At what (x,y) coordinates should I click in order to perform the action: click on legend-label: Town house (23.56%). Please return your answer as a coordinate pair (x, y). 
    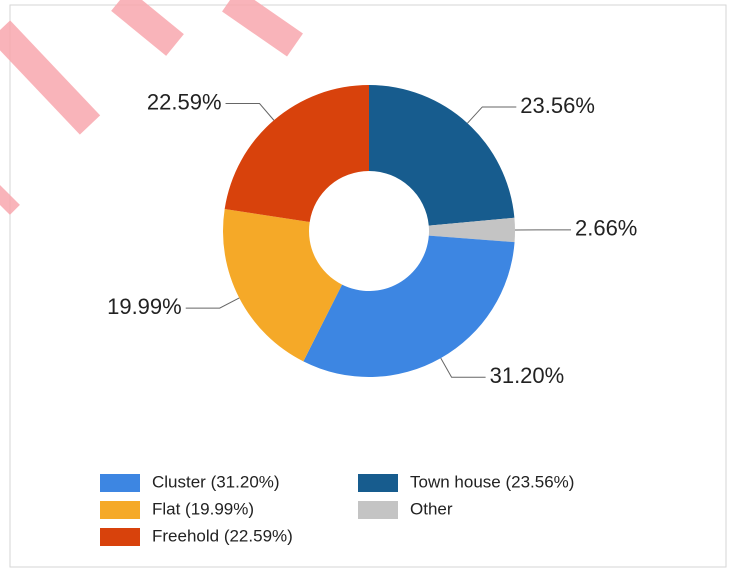
    Looking at the image, I should click on (492, 481).